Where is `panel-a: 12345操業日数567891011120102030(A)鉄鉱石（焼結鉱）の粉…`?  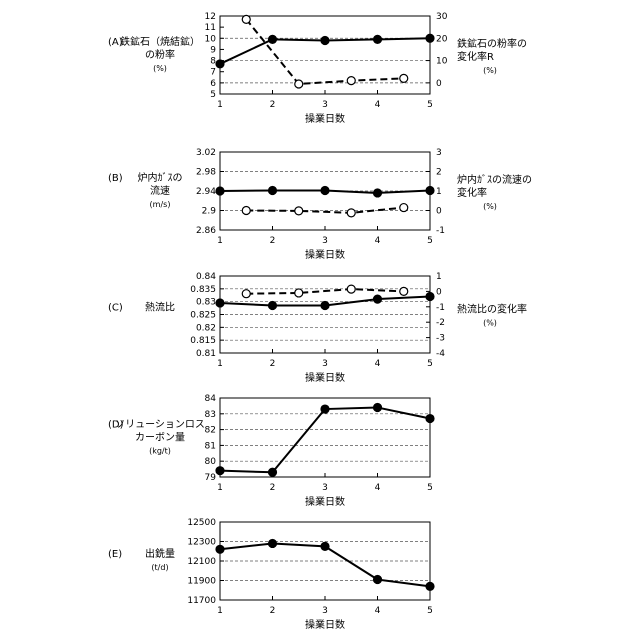 panel-a: 12345操業日数567891011120102030(A)鉄鉱石（焼結鉱）の粉… is located at coordinates (317, 68).